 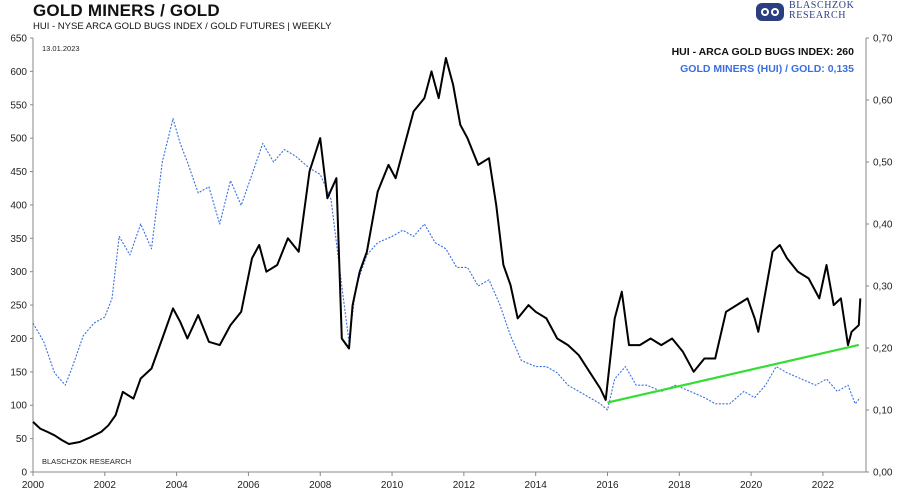 What do you see at coordinates (126, 10) in the screenshot?
I see `chart-title: GOLD MINERS / GOLD` at bounding box center [126, 10].